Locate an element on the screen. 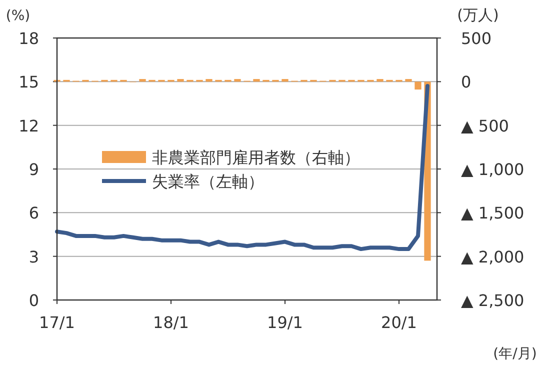 The image size is (550, 365). x-tick-label: 19/1 is located at coordinates (285, 322).